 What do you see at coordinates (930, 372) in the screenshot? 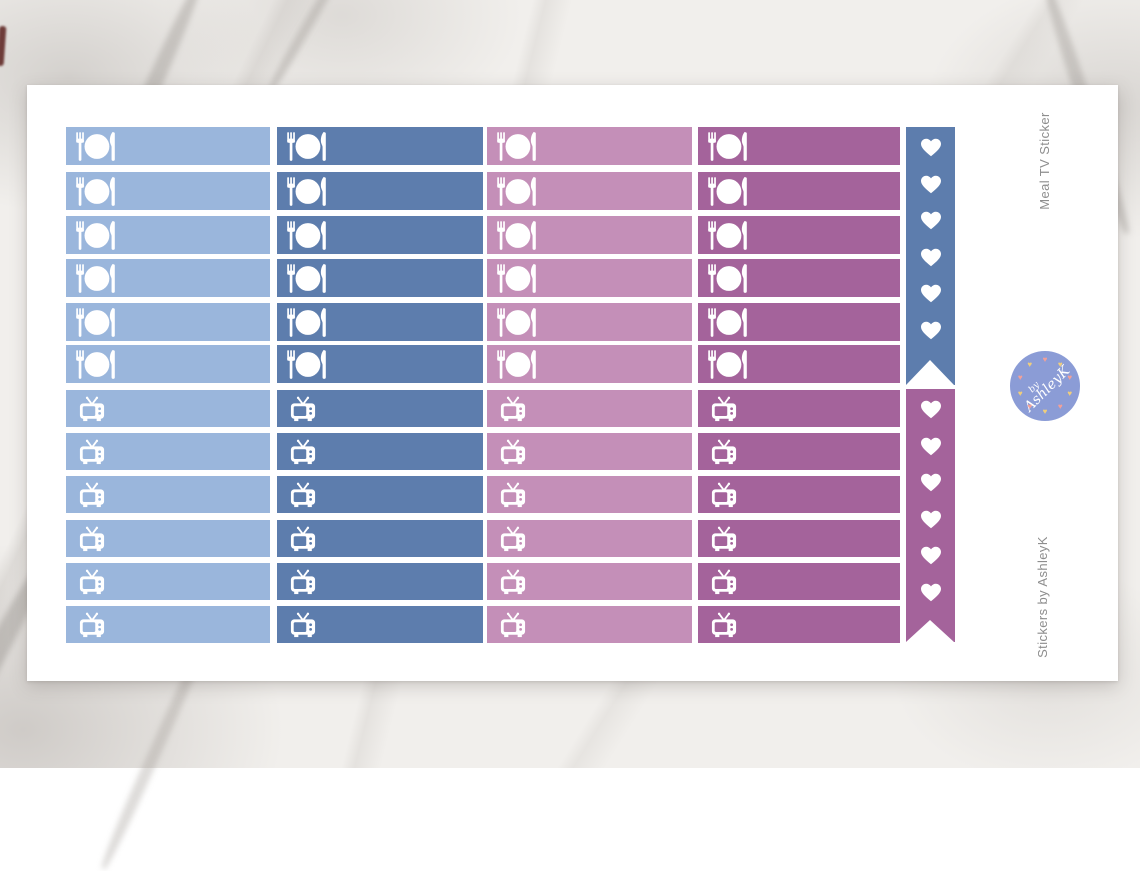
I see `flag-notch` at bounding box center [930, 372].